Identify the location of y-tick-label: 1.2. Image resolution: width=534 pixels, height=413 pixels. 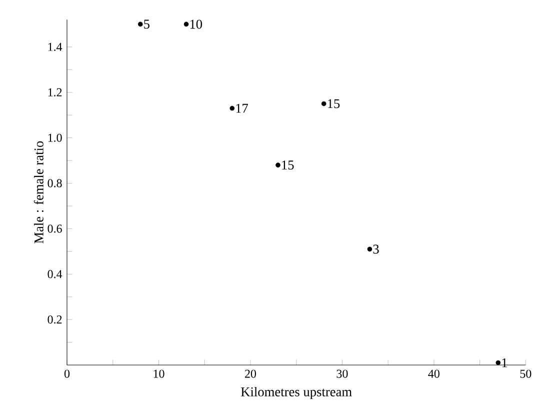
(55, 92).